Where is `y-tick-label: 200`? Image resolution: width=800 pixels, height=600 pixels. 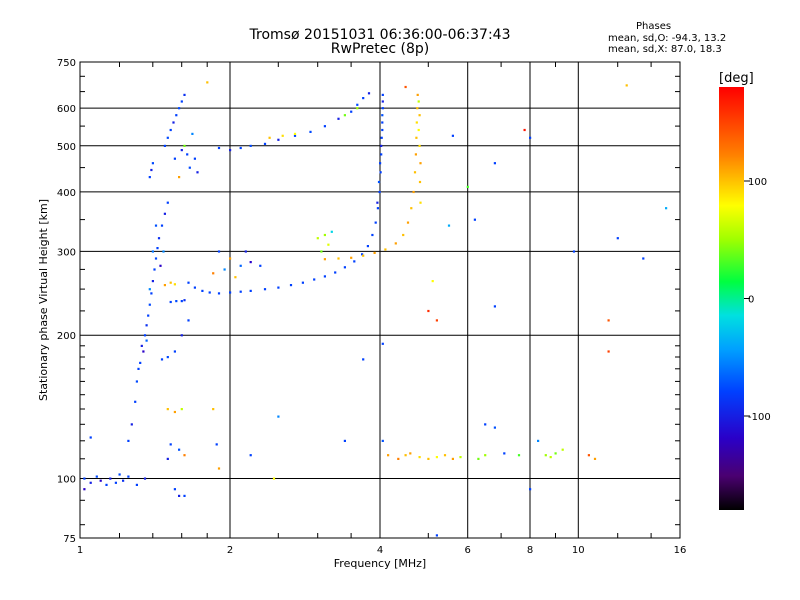
y-tick-label: 200 is located at coordinates (66, 336).